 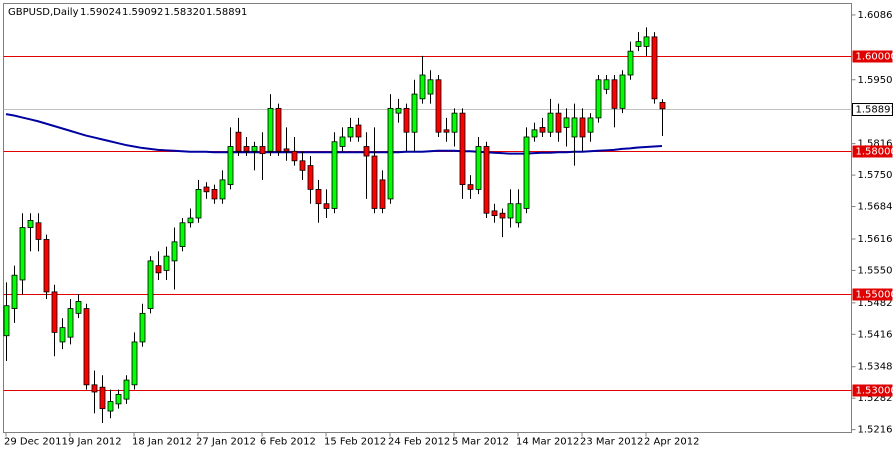 I want to click on x-tick-label: 14 Mar 2012, so click(x=547, y=442).